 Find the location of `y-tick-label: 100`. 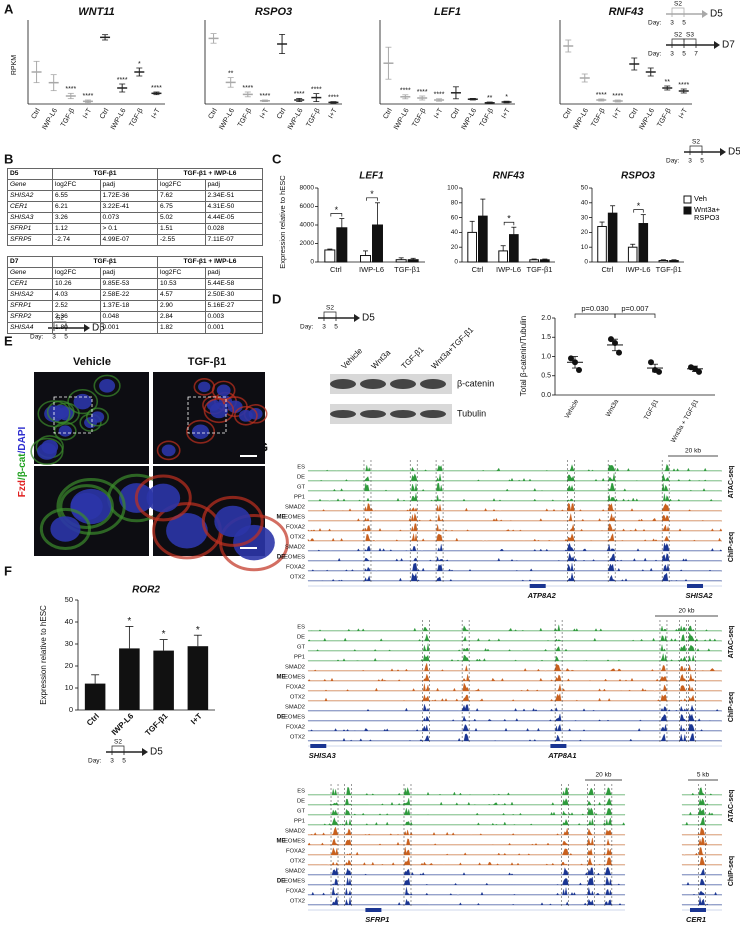

y-tick-label: 100 is located at coordinates (452, 188).